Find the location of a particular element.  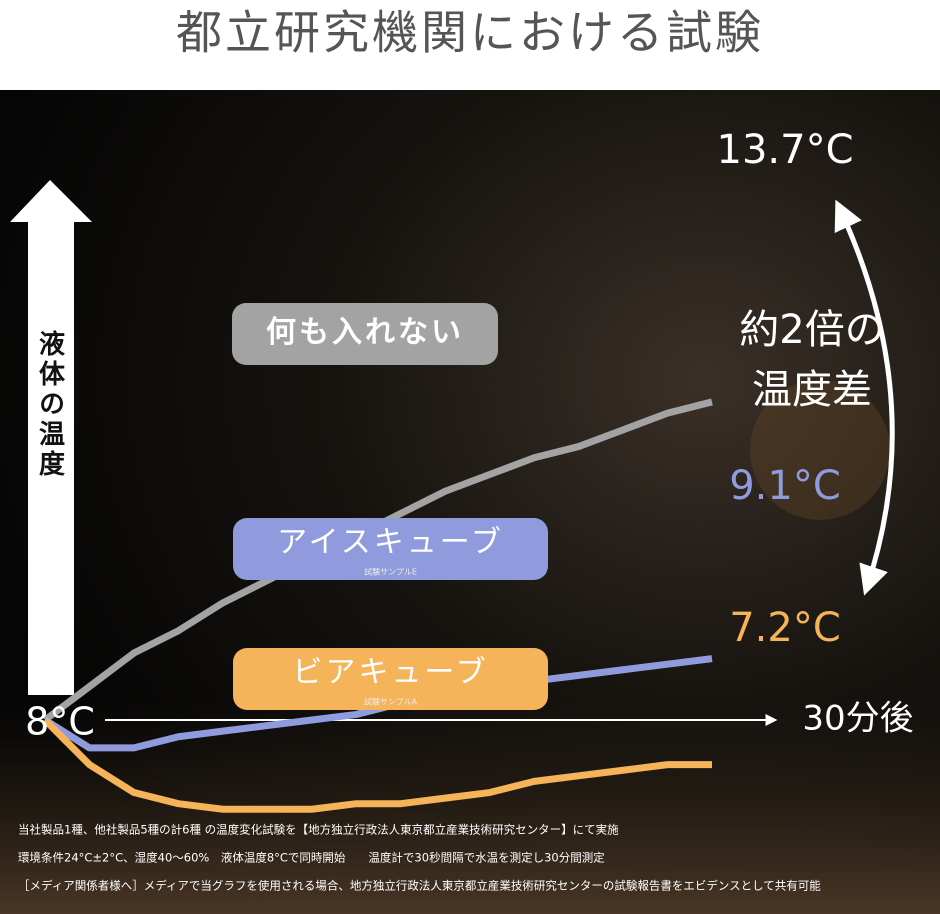

series-sample: 試験サンプルE is located at coordinates (390, 572).